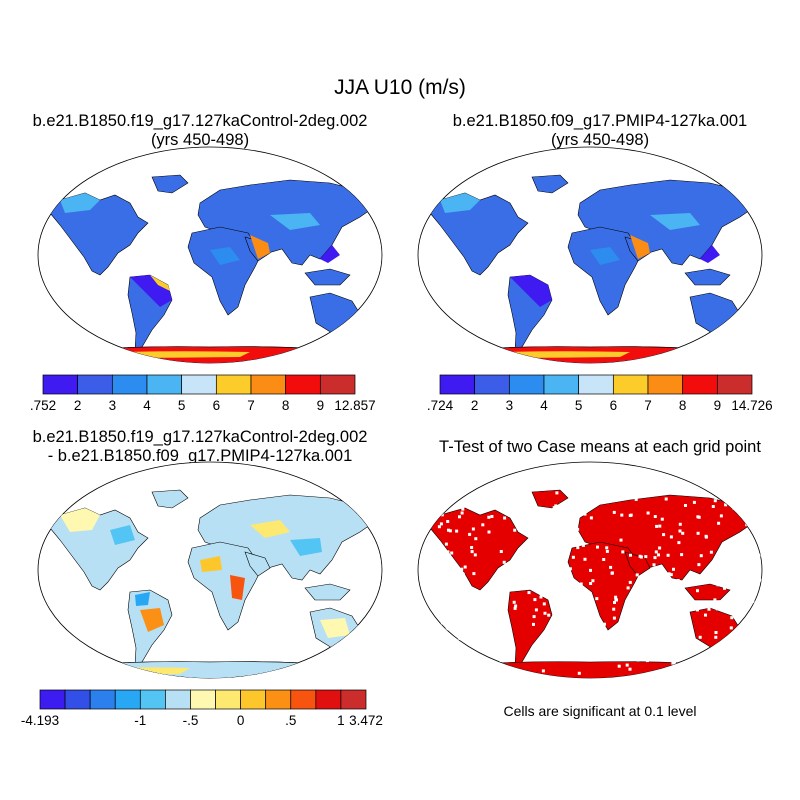  Describe the element at coordinates (200, 140) in the screenshot. I see `panel-control-years: (yrs 450-498)` at that location.